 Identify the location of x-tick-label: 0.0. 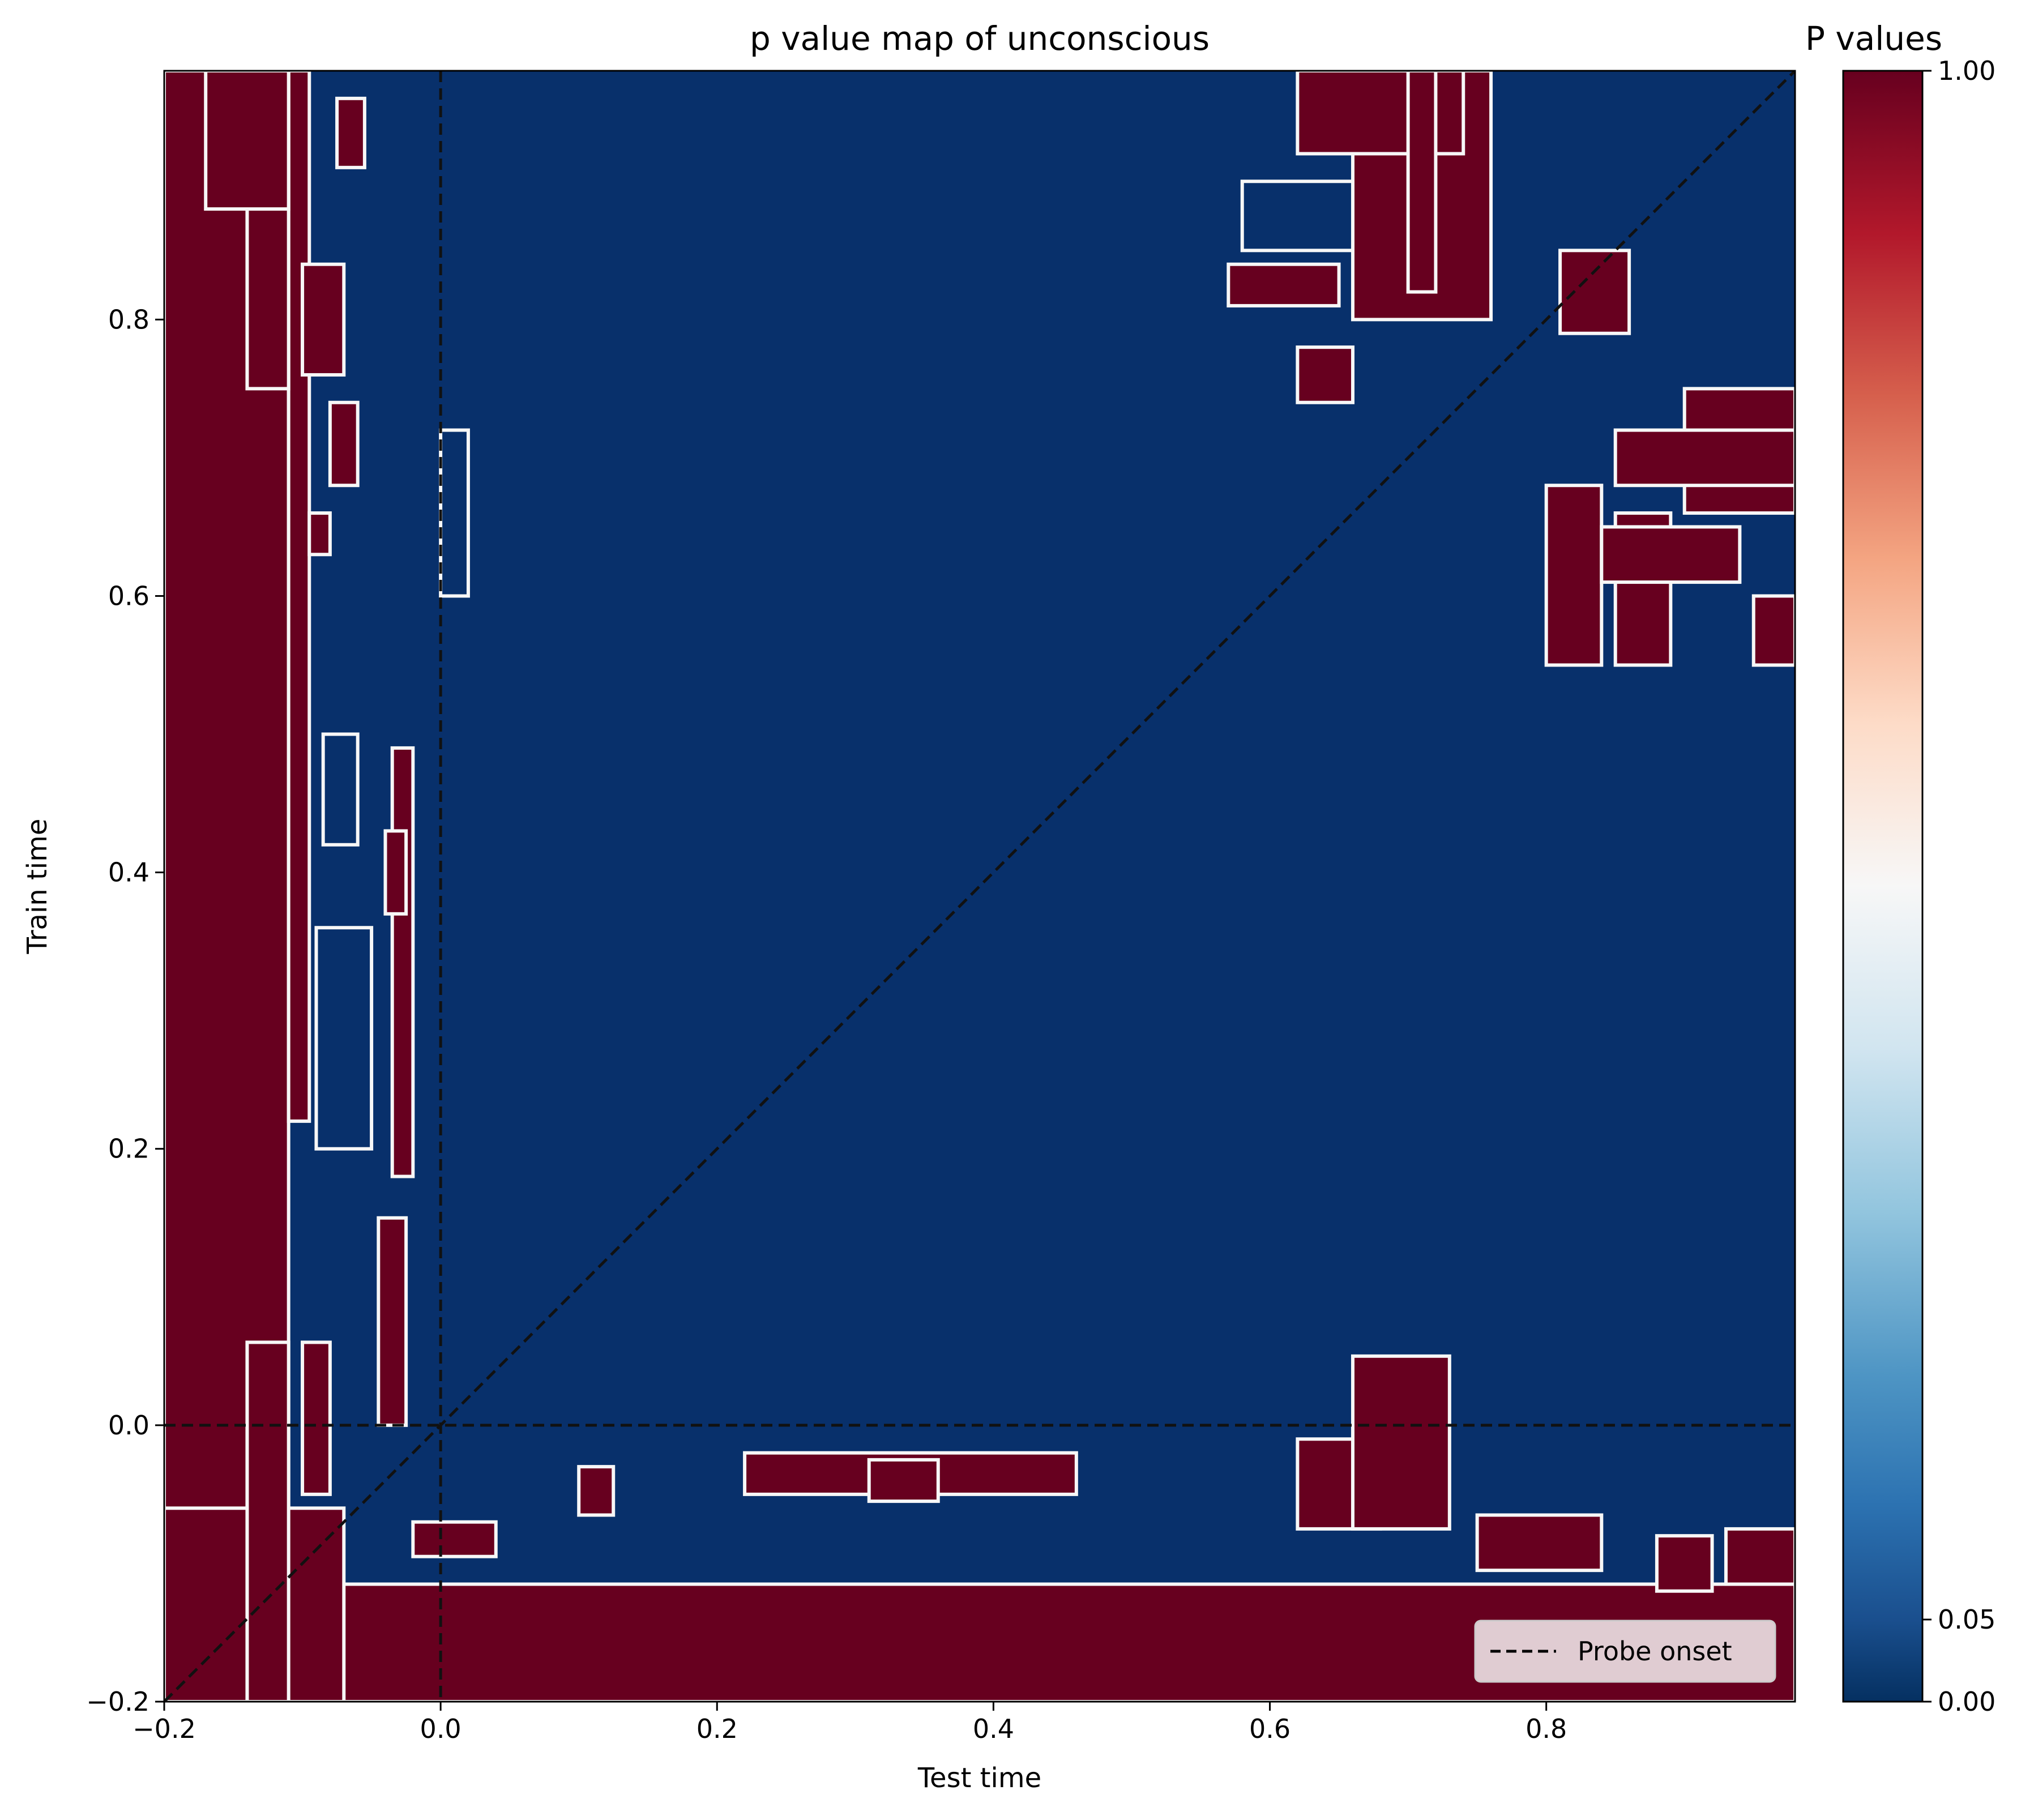
(441, 1729).